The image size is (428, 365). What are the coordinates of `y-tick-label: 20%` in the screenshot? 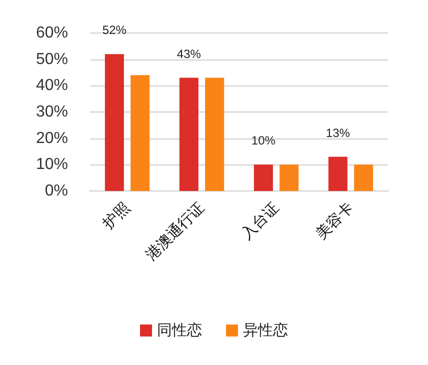 It's located at (52, 138).